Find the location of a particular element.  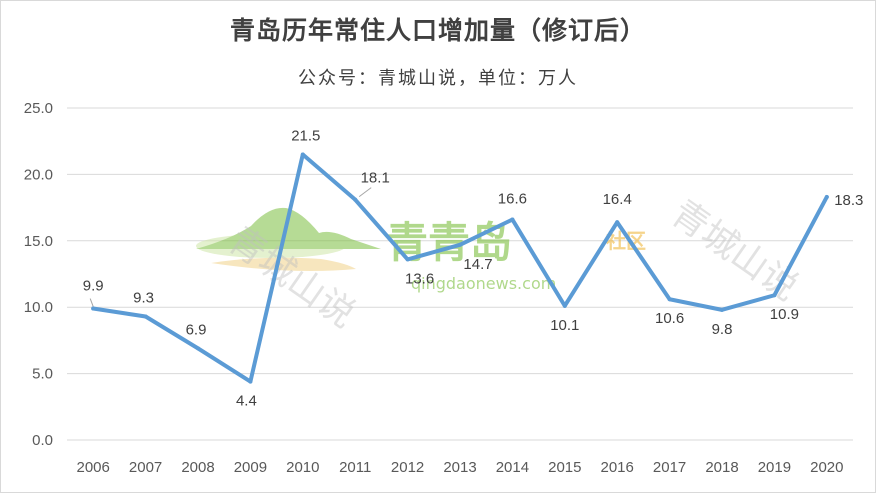

x-tick-label: 2011 is located at coordinates (355, 467).